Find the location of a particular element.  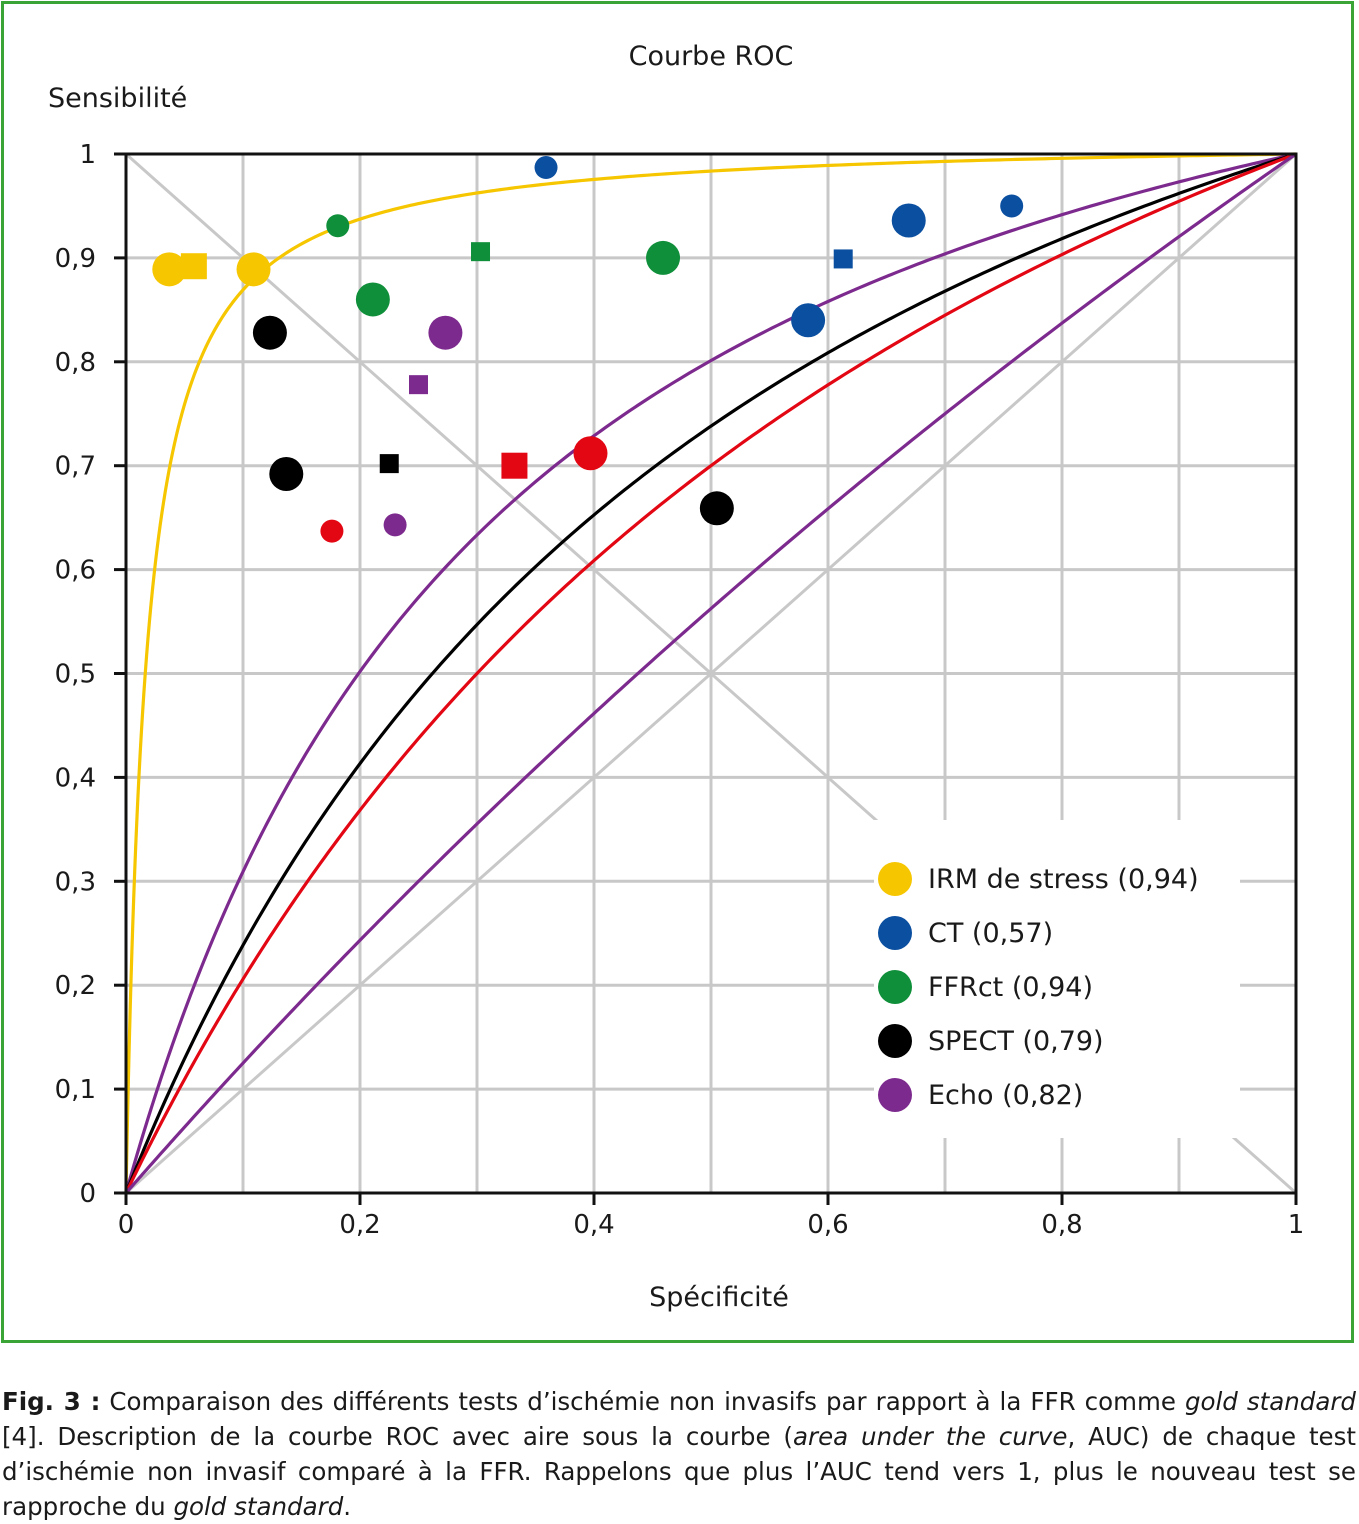

legend-label: SPECT (0,79) is located at coordinates (1016, 1041).